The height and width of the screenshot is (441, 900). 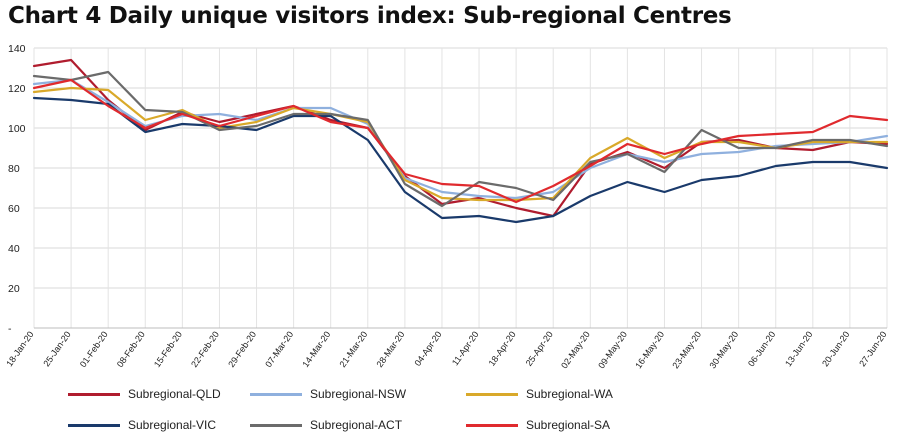 What do you see at coordinates (569, 394) in the screenshot?
I see `legend-label: Subregional-WA` at bounding box center [569, 394].